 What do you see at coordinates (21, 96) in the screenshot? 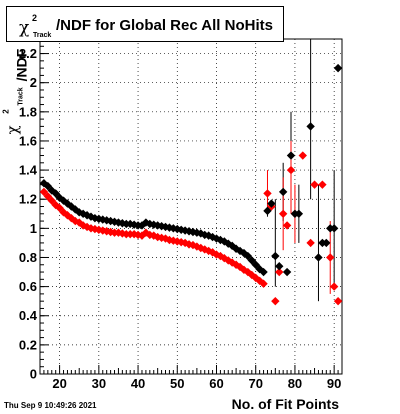
I see `y-axis-label-subscript: Track` at bounding box center [21, 96].